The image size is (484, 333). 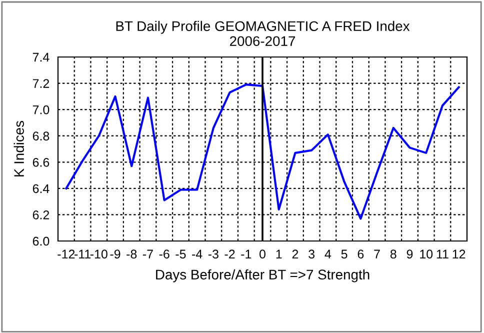 I want to click on x-tick-label: 7, so click(x=377, y=254).